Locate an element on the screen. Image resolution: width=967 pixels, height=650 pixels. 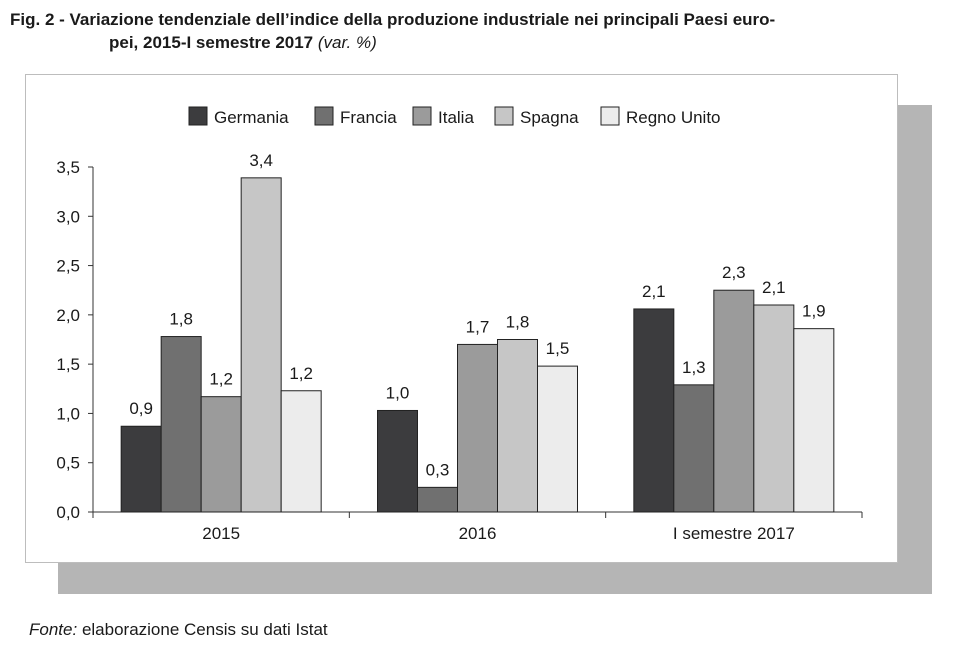
y-tick-label: 1,5 is located at coordinates (68, 364).